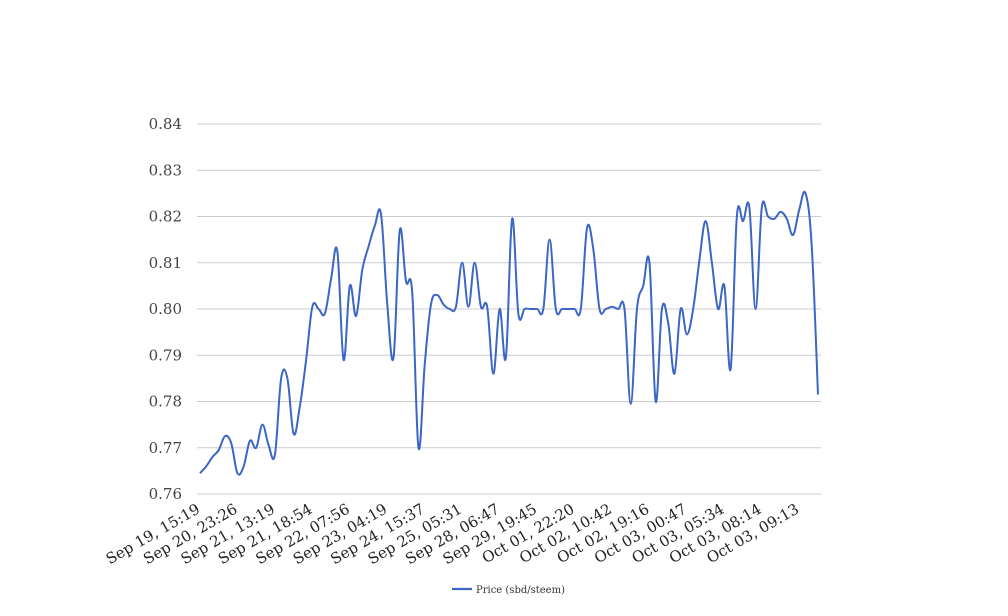 The width and height of the screenshot is (1008, 616). What do you see at coordinates (165, 448) in the screenshot?
I see `y-tick-label: 0.77` at bounding box center [165, 448].